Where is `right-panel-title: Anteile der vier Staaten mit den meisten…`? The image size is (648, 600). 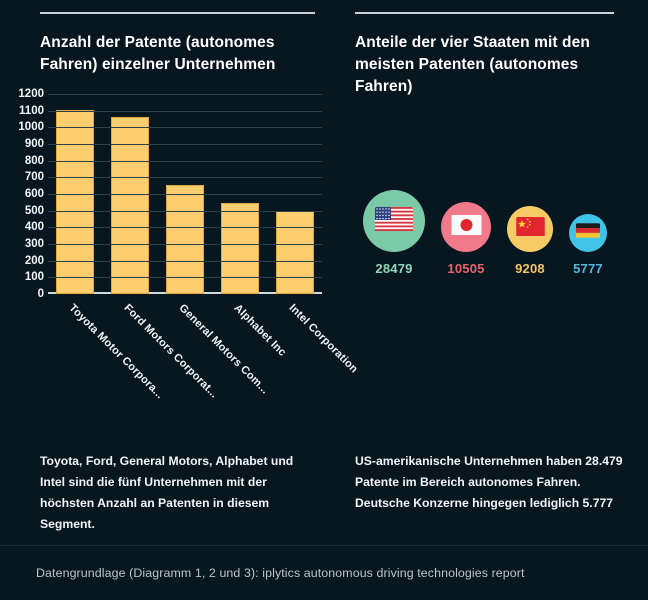 right-panel-title: Anteile der vier Staaten mit den meisten… is located at coordinates (472, 64).